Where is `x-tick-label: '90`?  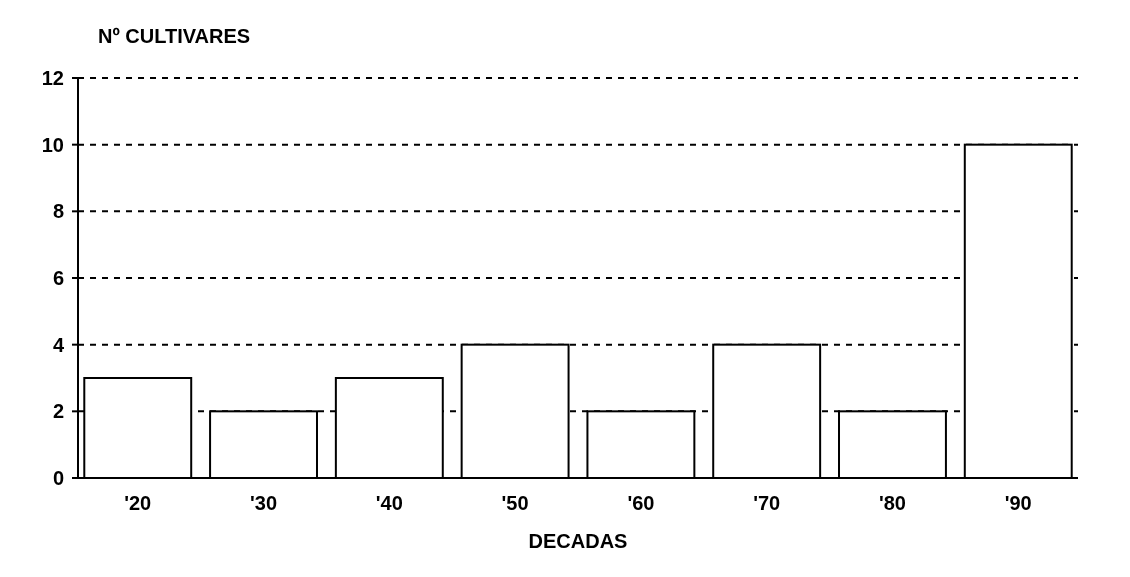
x-tick-label: '90 is located at coordinates (1018, 503).